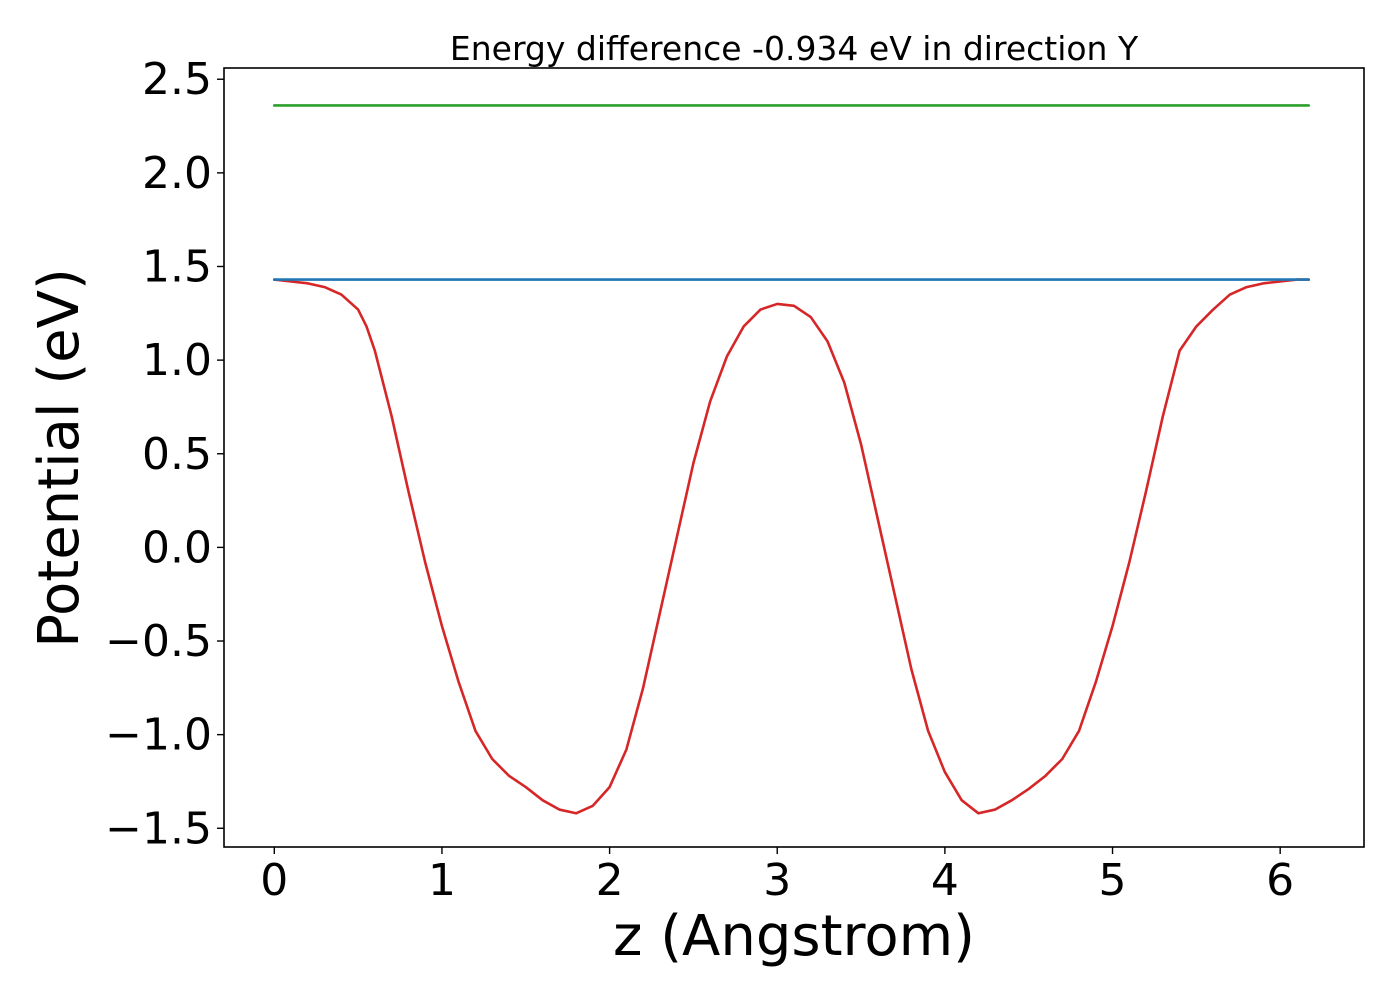 This screenshot has height=1000, width=1400. Describe the element at coordinates (1113, 880) in the screenshot. I see `x-tick-label: 5` at that location.